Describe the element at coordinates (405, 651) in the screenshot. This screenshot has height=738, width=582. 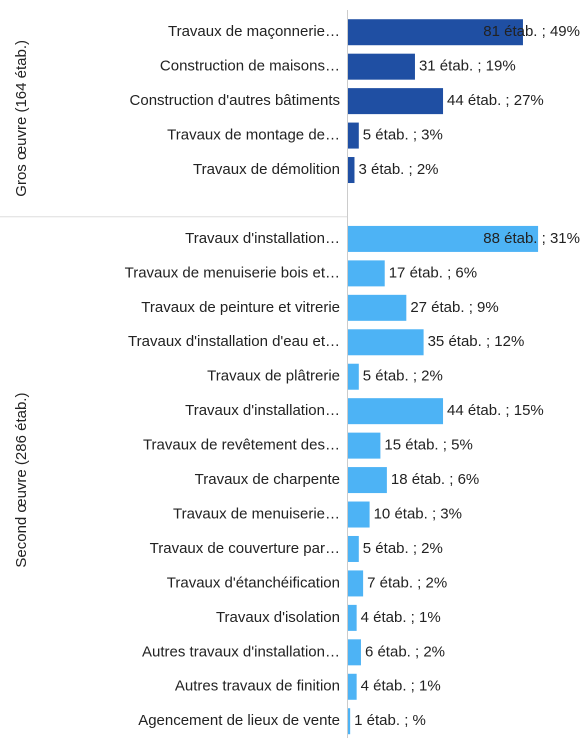
I see `value-label: 6 étab. ; 2%` at that location.